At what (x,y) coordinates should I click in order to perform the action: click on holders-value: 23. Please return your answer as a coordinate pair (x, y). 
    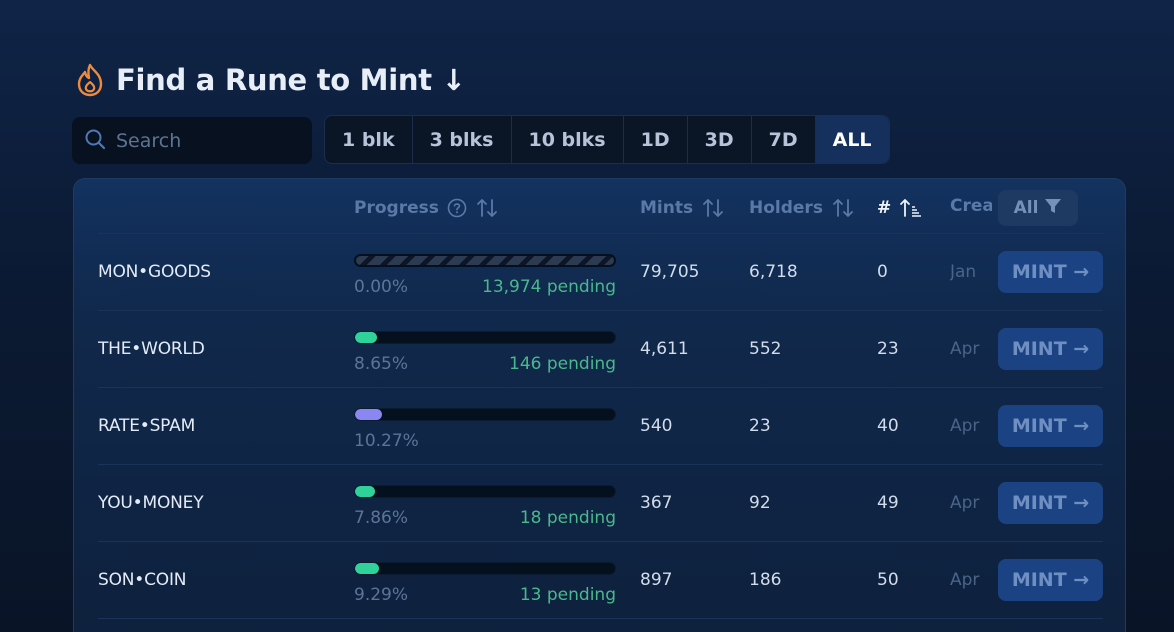
    Looking at the image, I should click on (760, 426).